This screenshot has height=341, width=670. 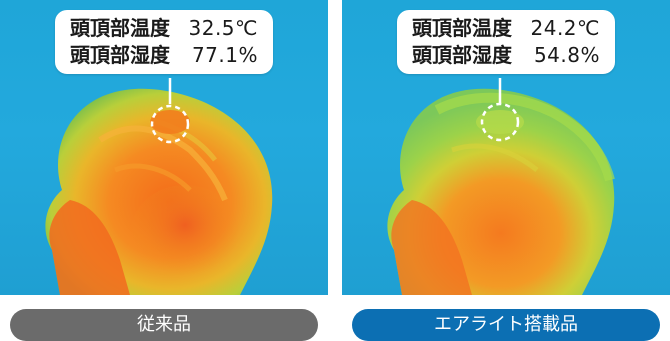 I want to click on temperature-value: 32.5℃, so click(x=223, y=28).